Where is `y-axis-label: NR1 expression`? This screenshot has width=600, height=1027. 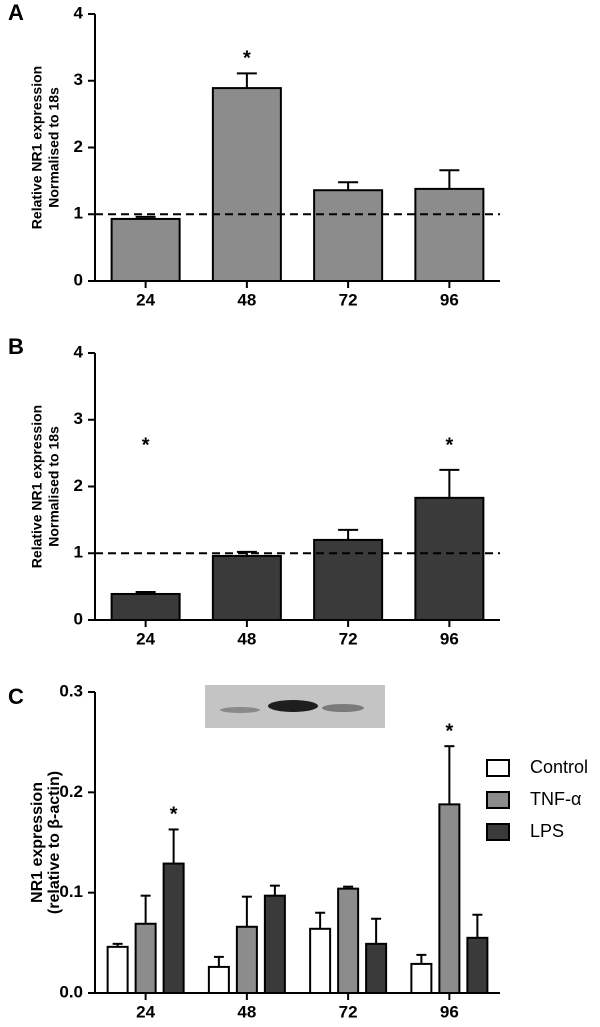 y-axis-label: NR1 expression is located at coordinates (37, 842).